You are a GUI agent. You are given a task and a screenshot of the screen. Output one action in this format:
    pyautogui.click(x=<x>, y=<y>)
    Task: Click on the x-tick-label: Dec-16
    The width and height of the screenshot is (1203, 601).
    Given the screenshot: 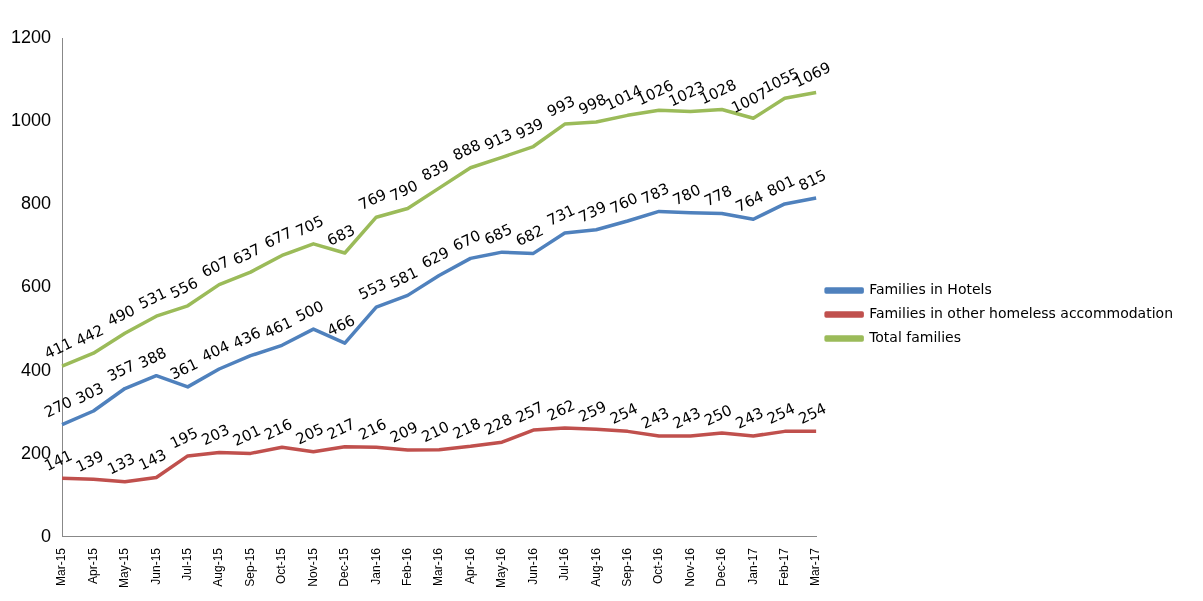 What is the action you would take?
    pyautogui.click(x=721, y=567)
    